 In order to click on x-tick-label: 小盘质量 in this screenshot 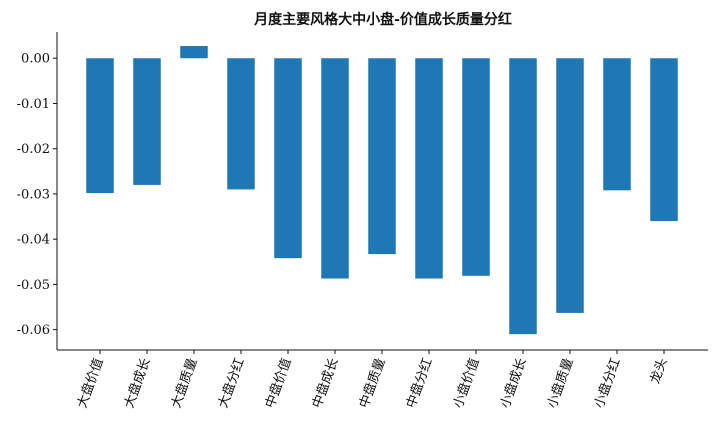, I will do `click(560, 383)`.